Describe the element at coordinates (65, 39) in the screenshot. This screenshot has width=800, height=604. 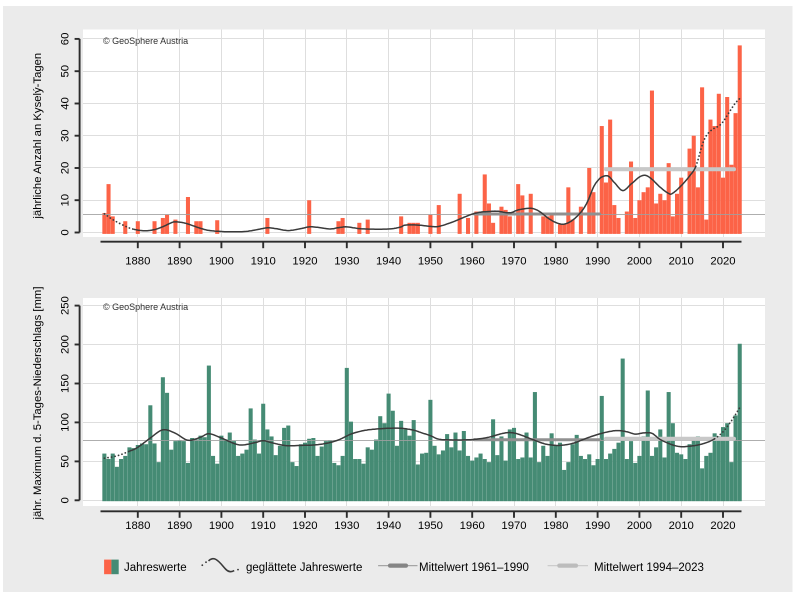
I see `svg-text: 60` at that location.